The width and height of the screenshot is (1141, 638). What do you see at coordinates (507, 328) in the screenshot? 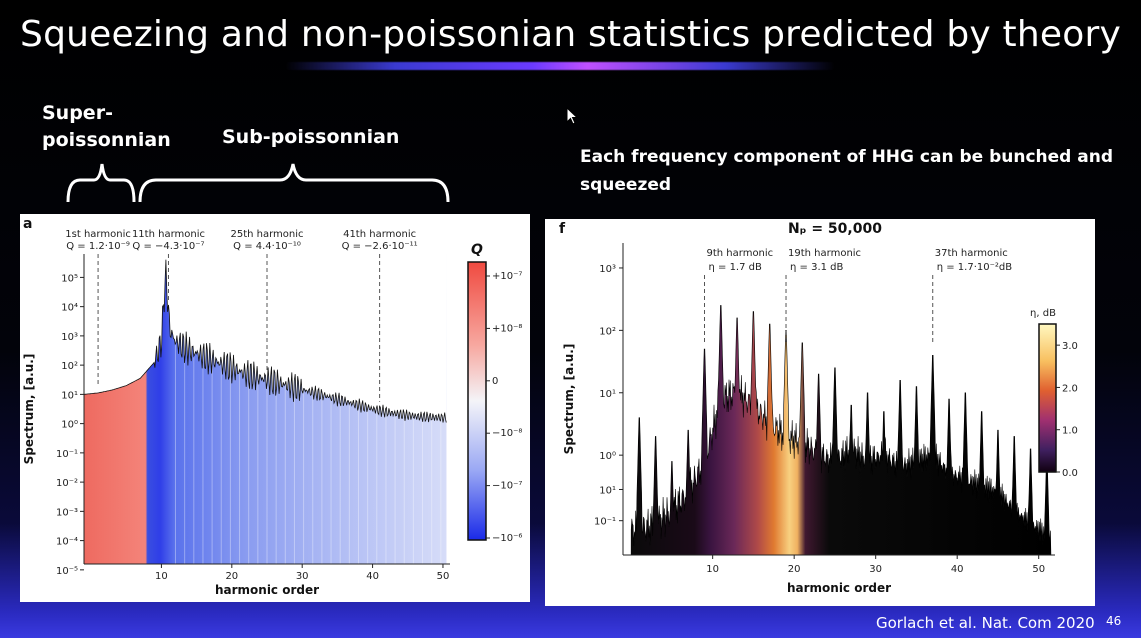
I see `colorbar-a-tick-label: +10⁻⁸` at bounding box center [507, 328].